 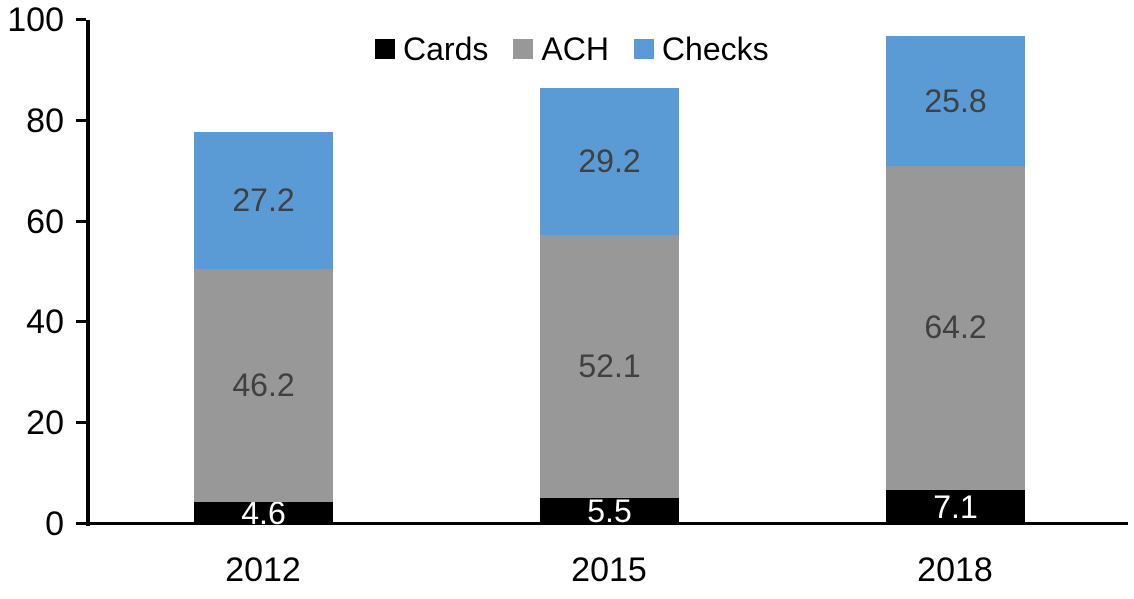 I want to click on legend-label-cards: Cards, so click(x=446, y=49).